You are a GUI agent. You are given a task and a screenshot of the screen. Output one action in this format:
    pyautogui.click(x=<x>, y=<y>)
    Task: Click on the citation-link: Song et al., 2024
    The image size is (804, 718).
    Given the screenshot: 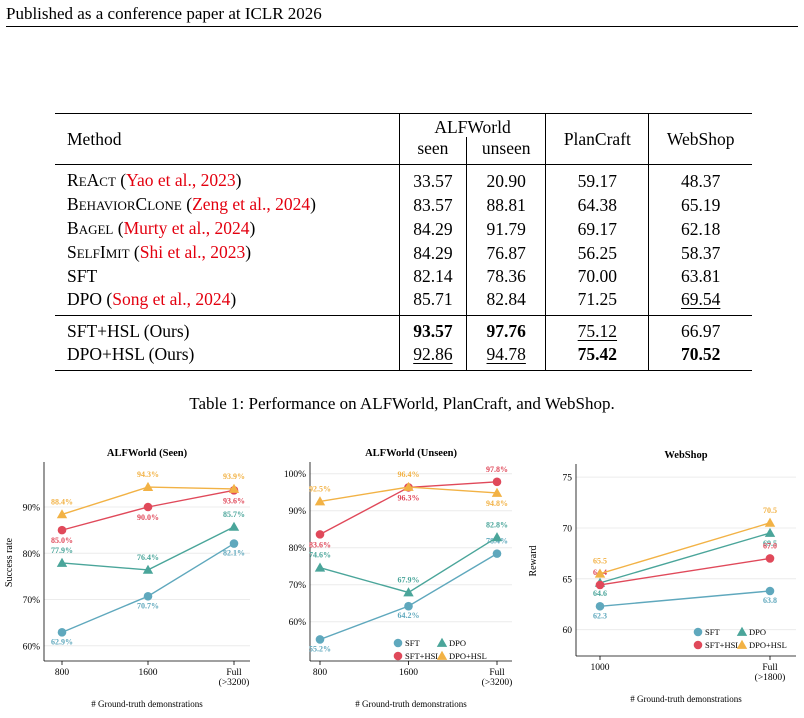 What is the action you would take?
    pyautogui.click(x=171, y=299)
    